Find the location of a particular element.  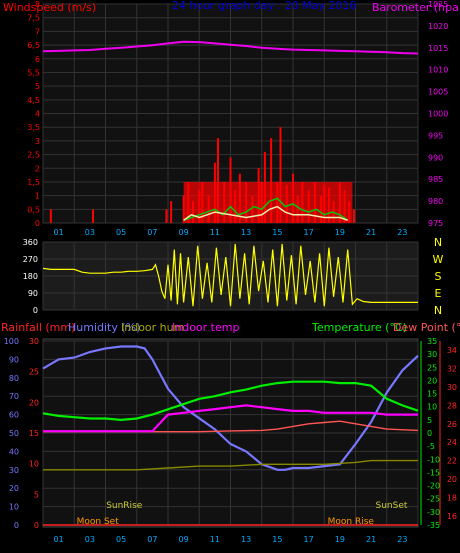

humidity-tick-label: 60 is located at coordinates (14, 415).